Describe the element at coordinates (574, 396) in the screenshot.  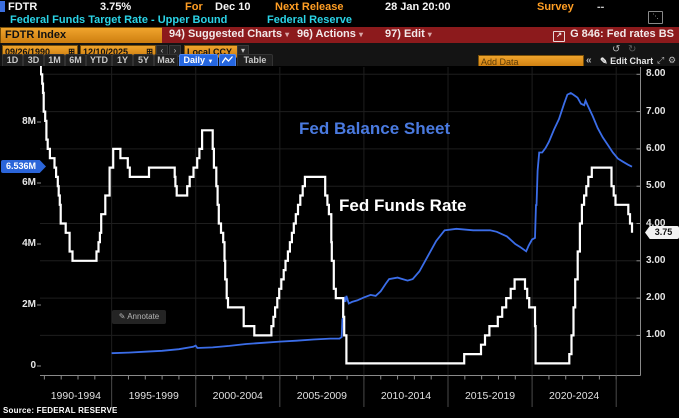
I see `x-axis-bin-label: 2020-2024` at that location.